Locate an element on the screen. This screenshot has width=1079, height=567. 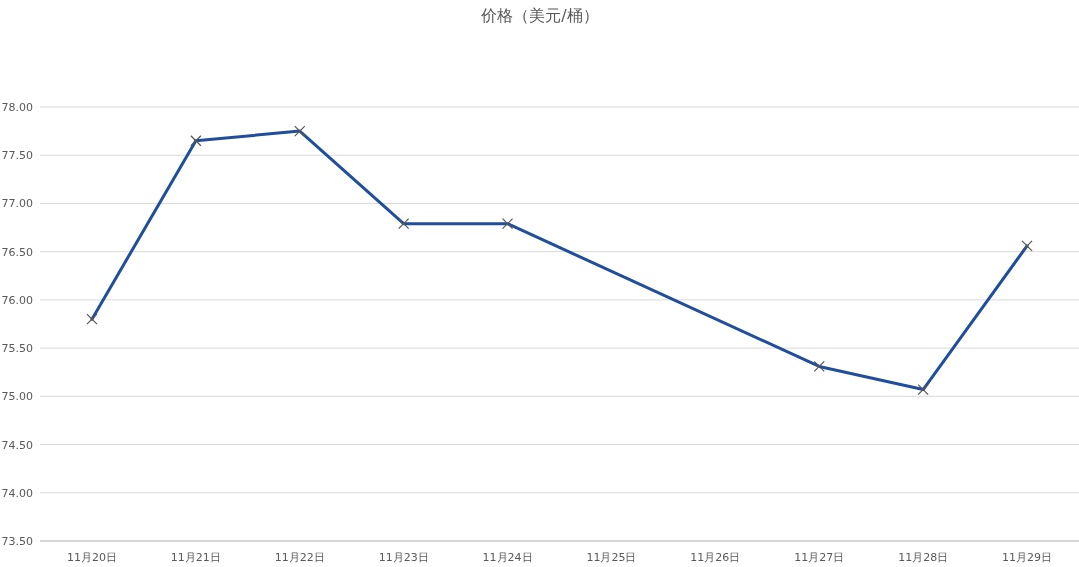
x-tick-label: 11月27日 is located at coordinates (819, 557).